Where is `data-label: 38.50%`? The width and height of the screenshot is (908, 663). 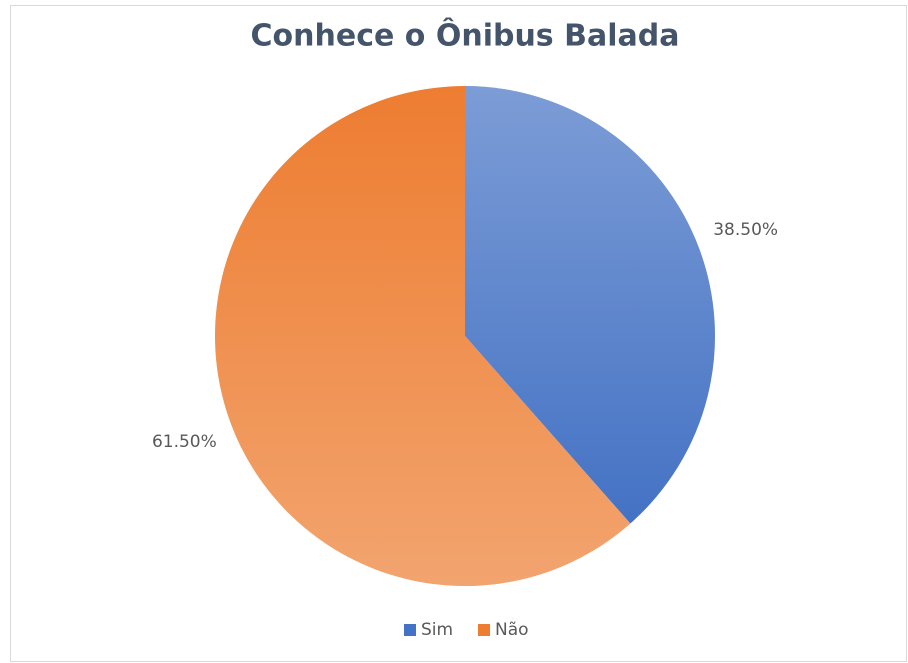 data-label: 38.50% is located at coordinates (745, 230).